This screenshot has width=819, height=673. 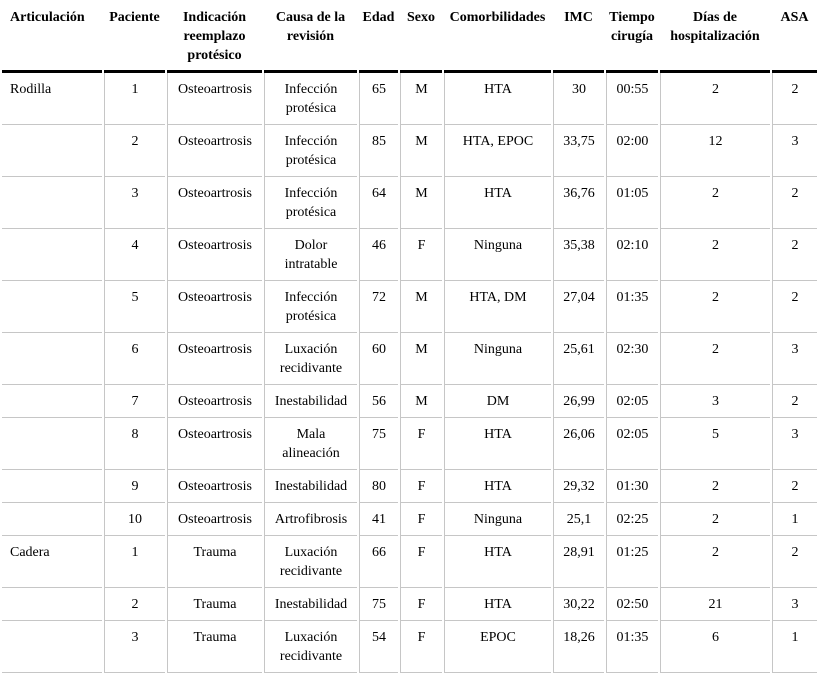 What do you see at coordinates (134, 255) in the screenshot?
I see `cell-paciente: 4` at bounding box center [134, 255].